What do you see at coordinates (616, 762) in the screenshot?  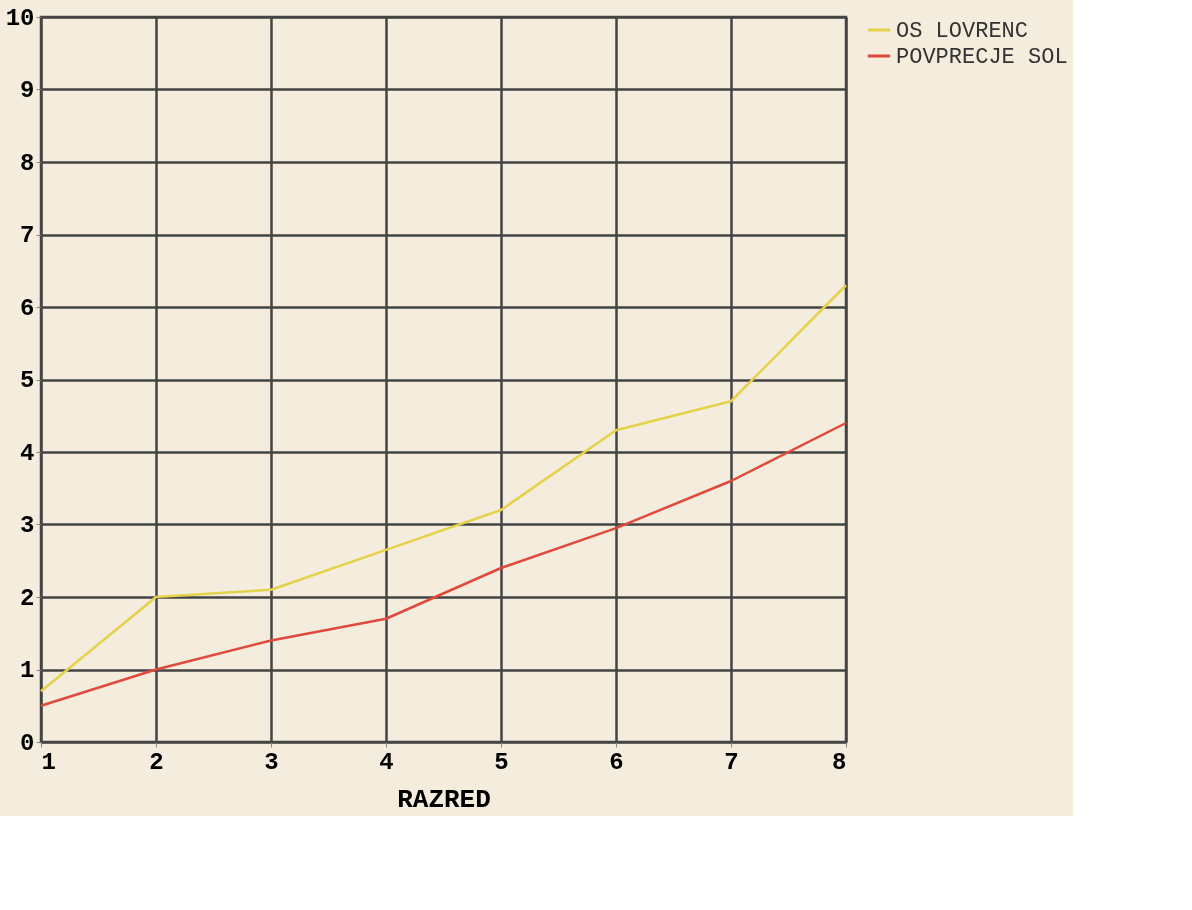 I see `x-tick-label: 6` at bounding box center [616, 762].